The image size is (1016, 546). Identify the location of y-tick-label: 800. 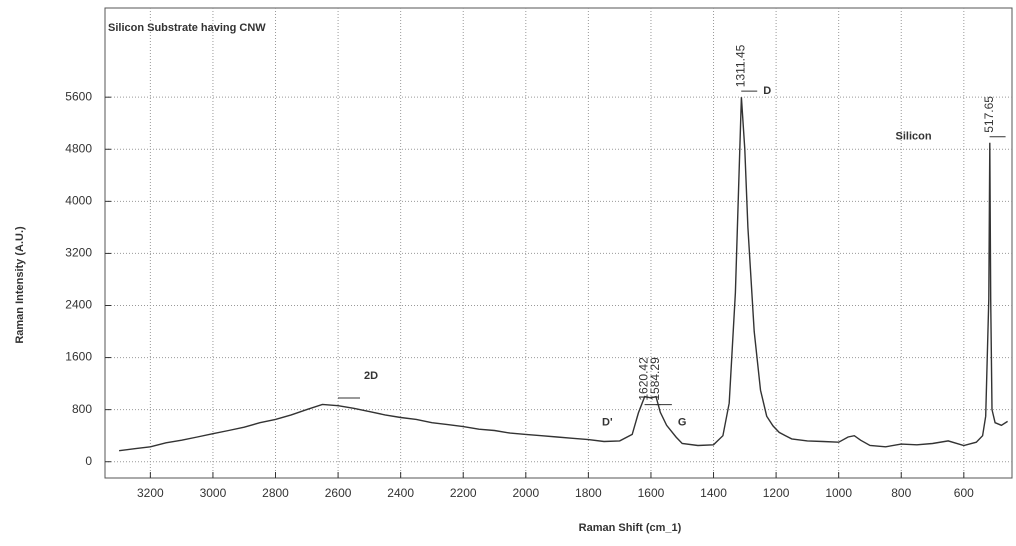
(82, 409).